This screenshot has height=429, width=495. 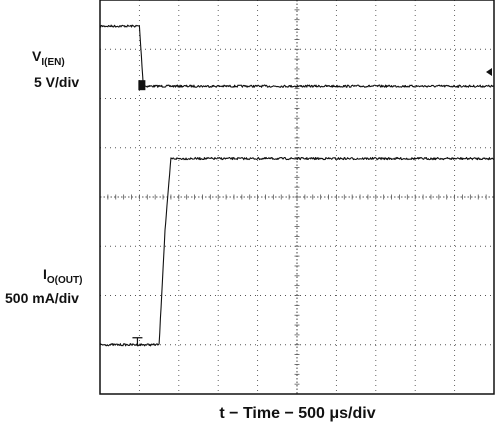 I want to click on x-axis-label: t − Time − 500 μs/div, so click(x=247, y=414).